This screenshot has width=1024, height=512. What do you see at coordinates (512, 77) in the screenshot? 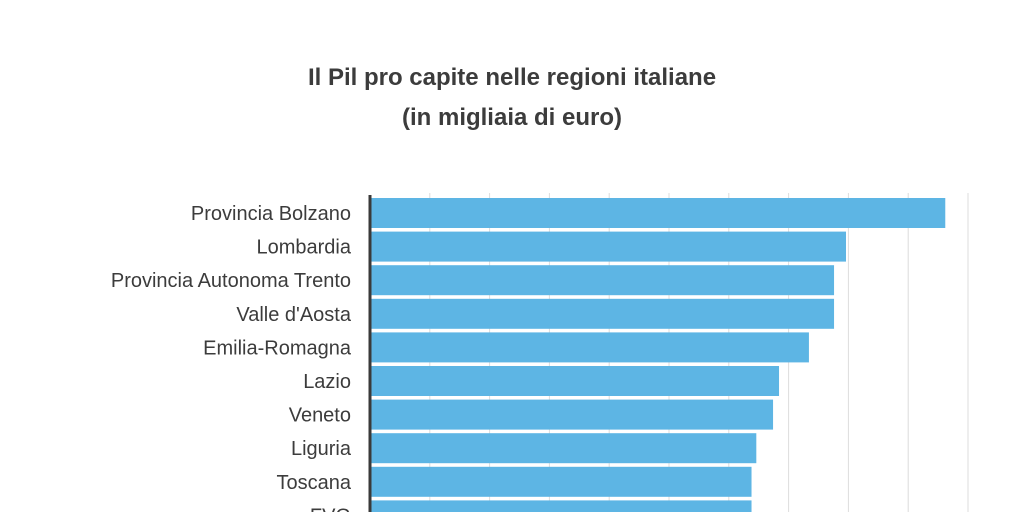
I see `chart-title-line1: Il Pil pro capite nelle regioni italiane` at bounding box center [512, 77].